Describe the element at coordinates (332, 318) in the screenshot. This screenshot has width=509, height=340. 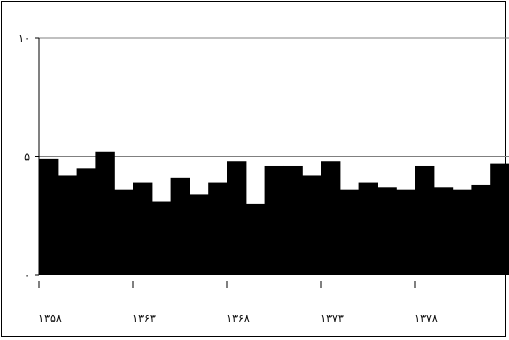
I see `x-tick-label-3: ۱۳۷۳` at that location.